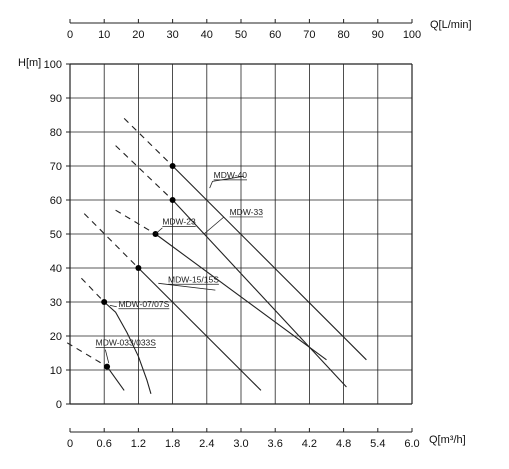 Image resolution: width=509 pixels, height=469 pixels. I want to click on x-tick-label: 4.8, so click(343, 444).